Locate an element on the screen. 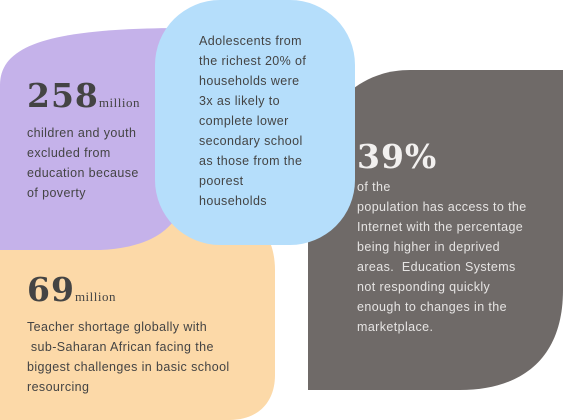 Image resolution: width=563 pixels, height=420 pixels. text-line: households were is located at coordinates (249, 81).